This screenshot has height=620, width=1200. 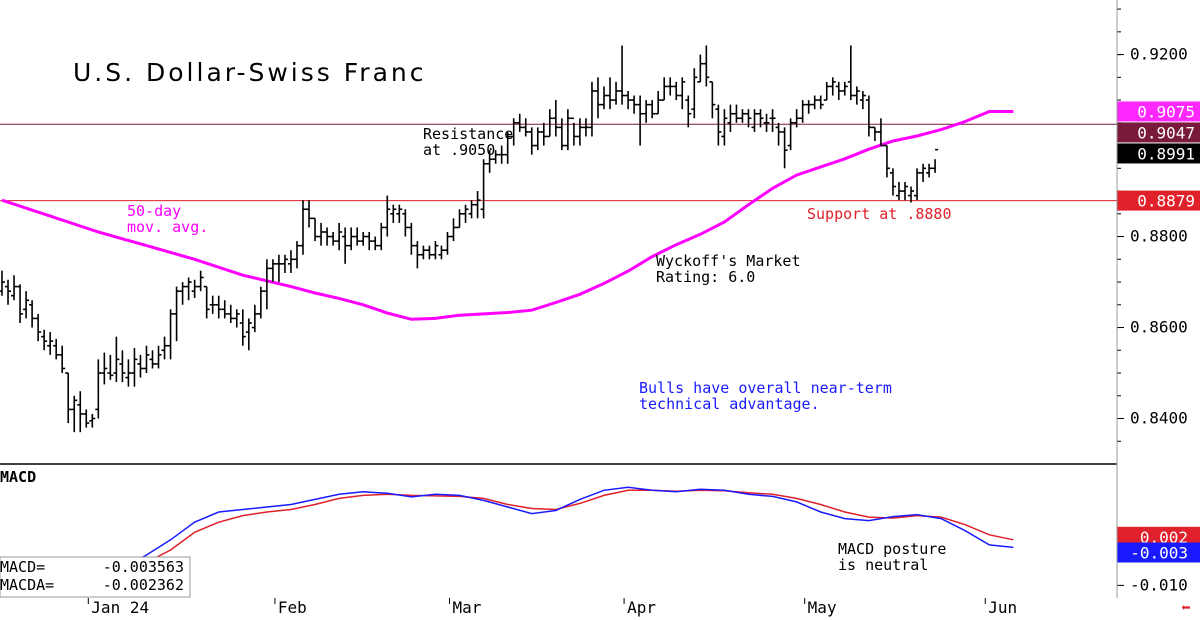 I want to click on macd-readout-label: MACD=, so click(x=22, y=567).